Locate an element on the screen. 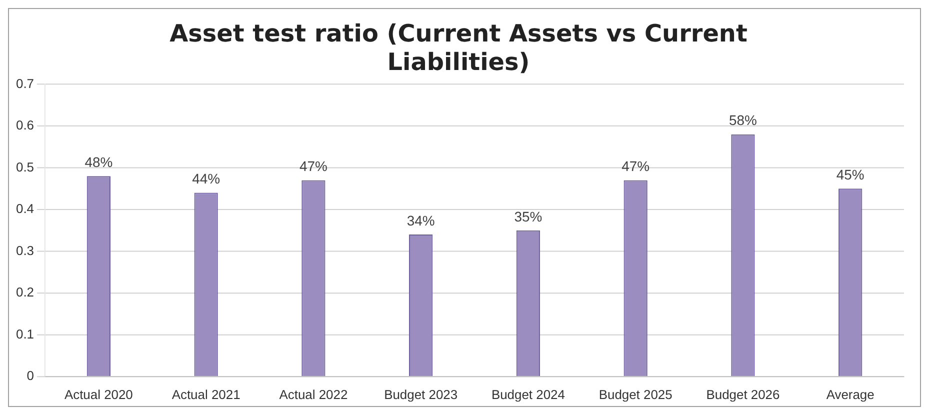  x-tick-label: Actual 2022 is located at coordinates (313, 394).